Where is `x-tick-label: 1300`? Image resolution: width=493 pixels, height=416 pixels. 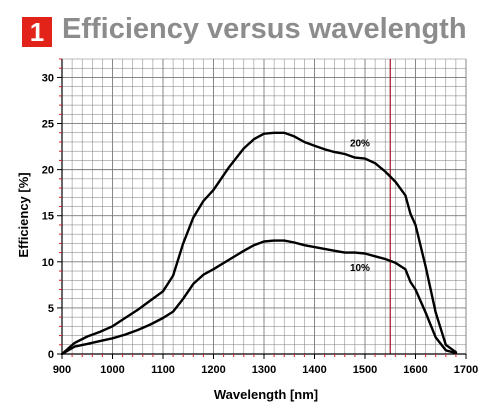 x-tick-label: 1300 is located at coordinates (264, 370).